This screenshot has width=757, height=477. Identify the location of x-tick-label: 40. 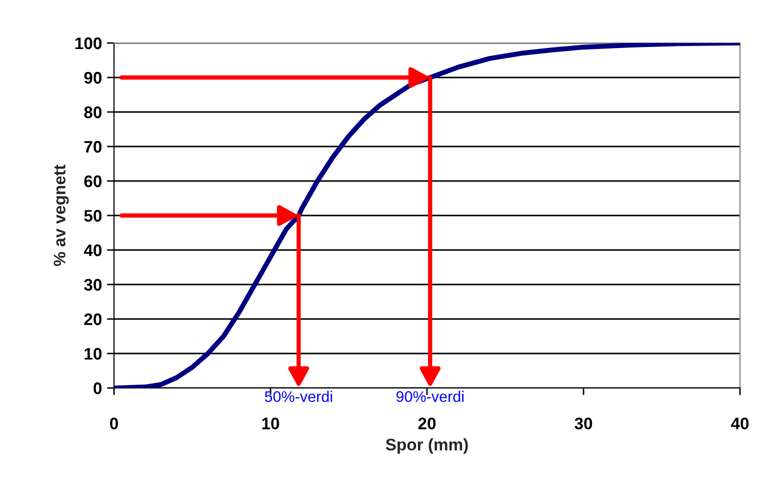
(739, 424).